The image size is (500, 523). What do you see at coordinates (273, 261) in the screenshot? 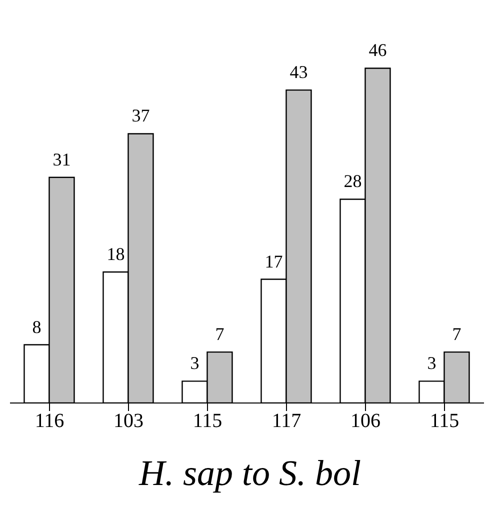
I see `data-label: 17` at bounding box center [273, 261].